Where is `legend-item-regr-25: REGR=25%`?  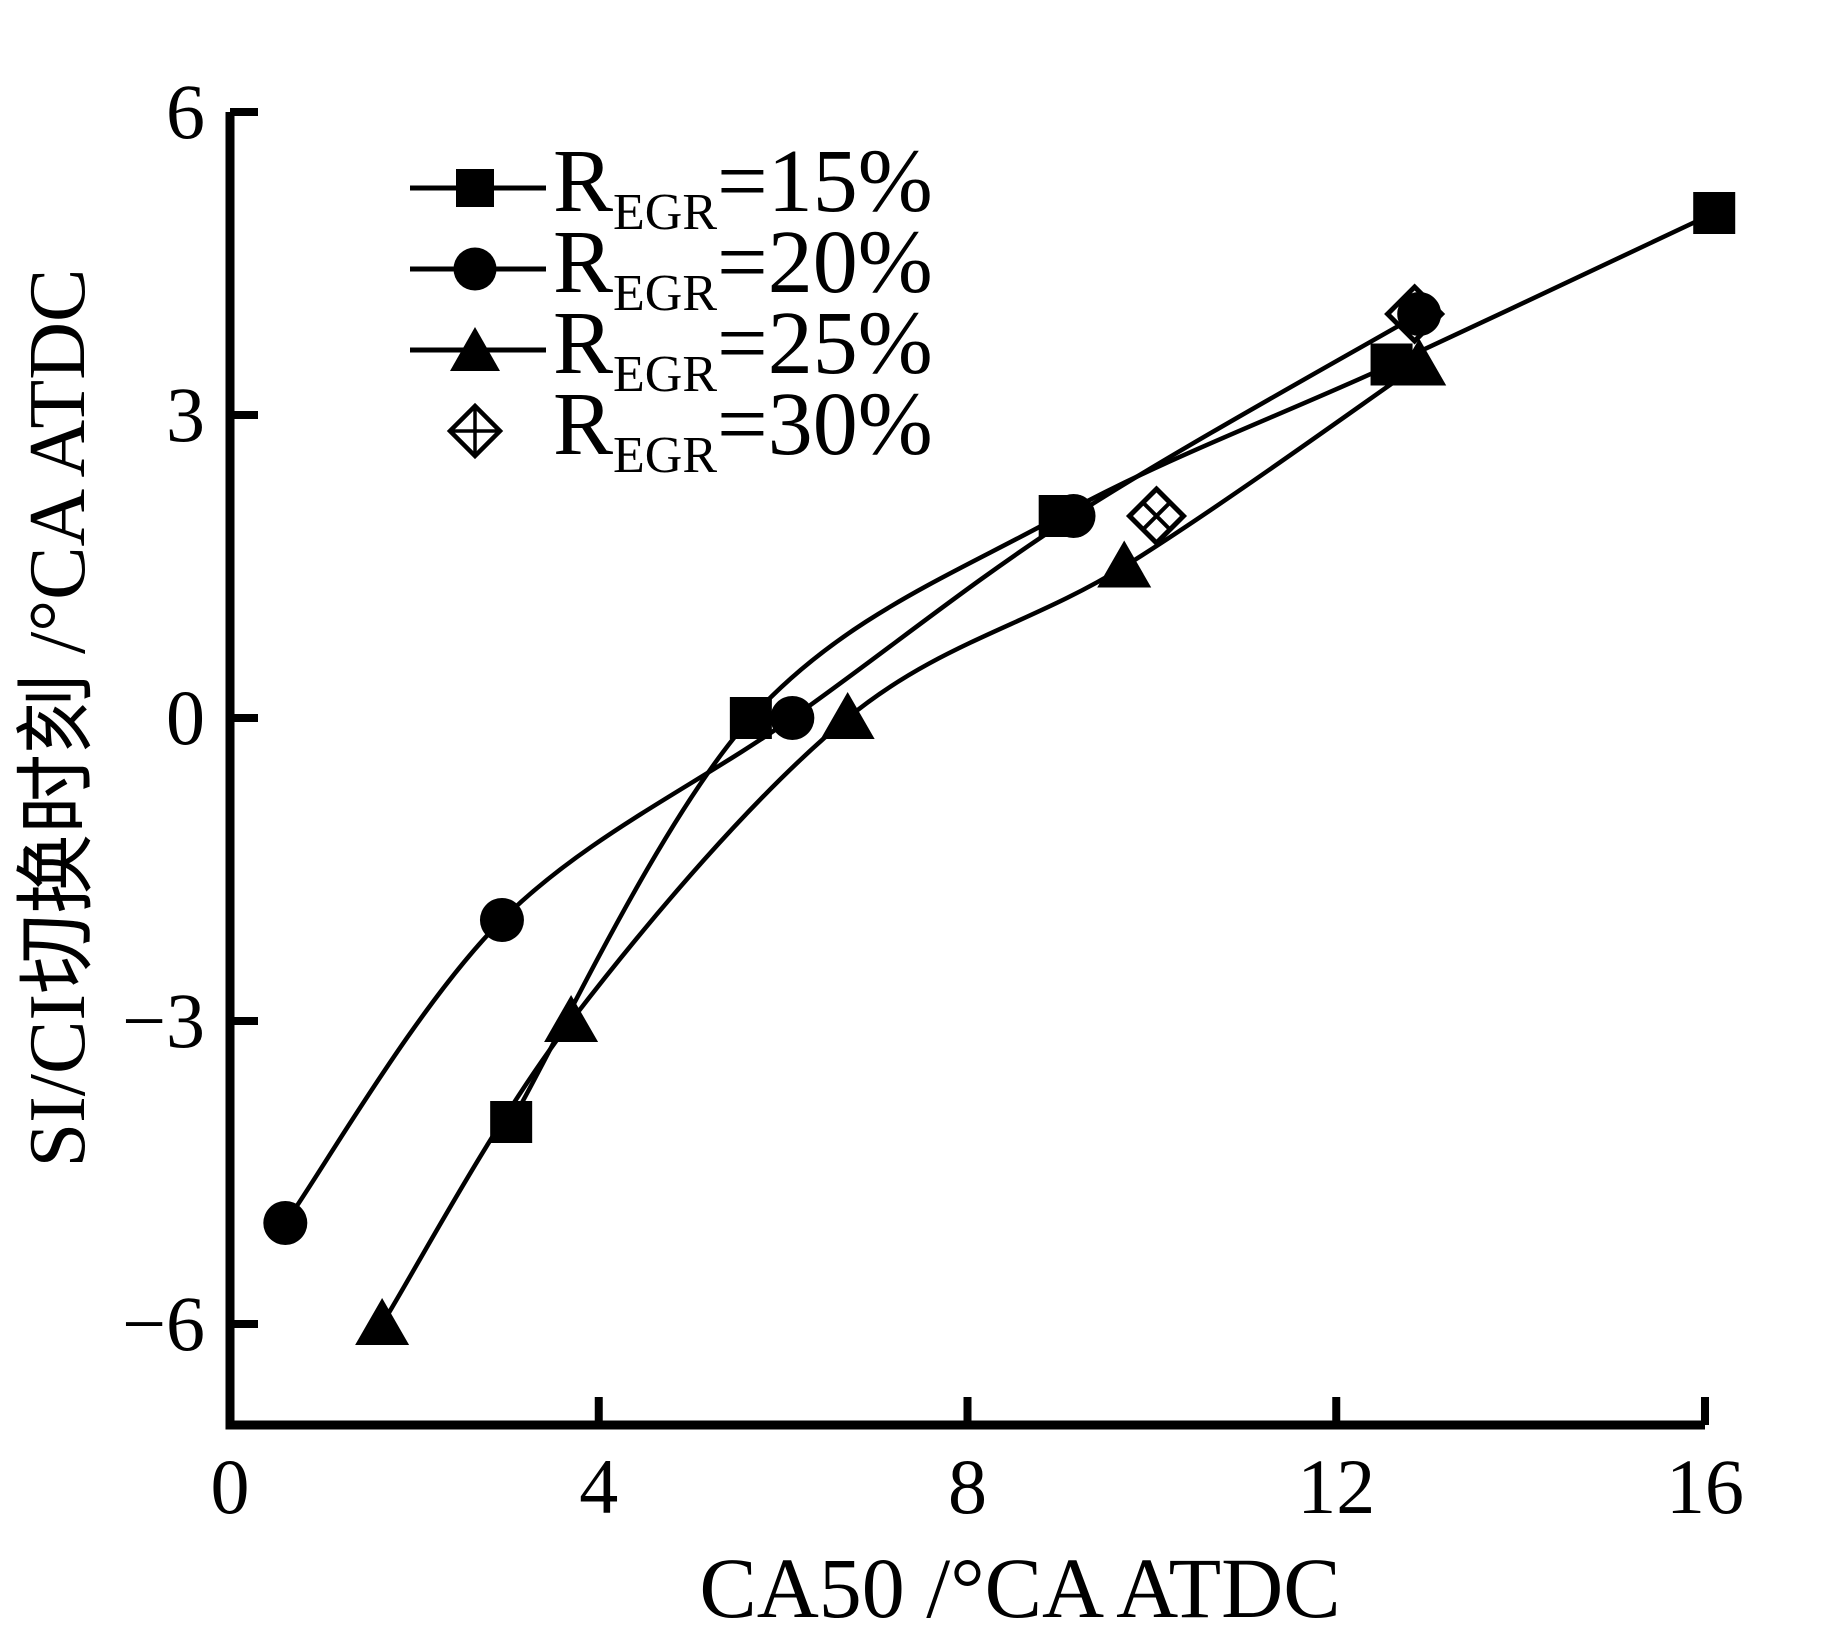
legend-item-regr-25: REGR=25% is located at coordinates (670, 349).